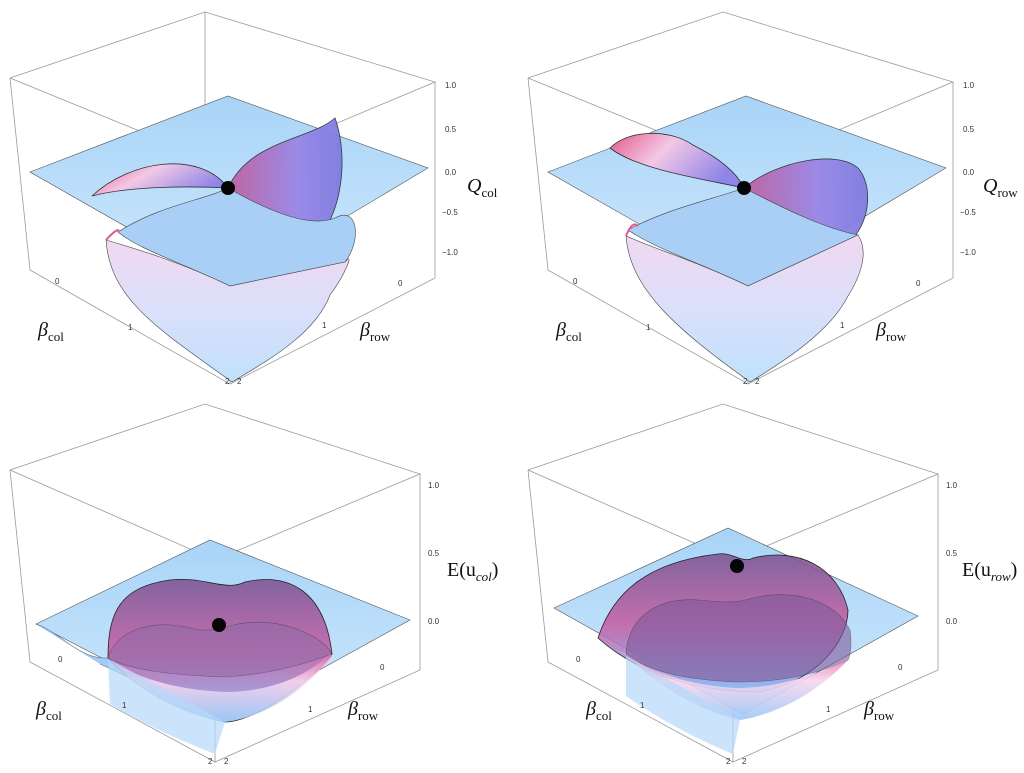  Describe the element at coordinates (482, 187) in the screenshot. I see `z-axis-label: Qcol` at that location.